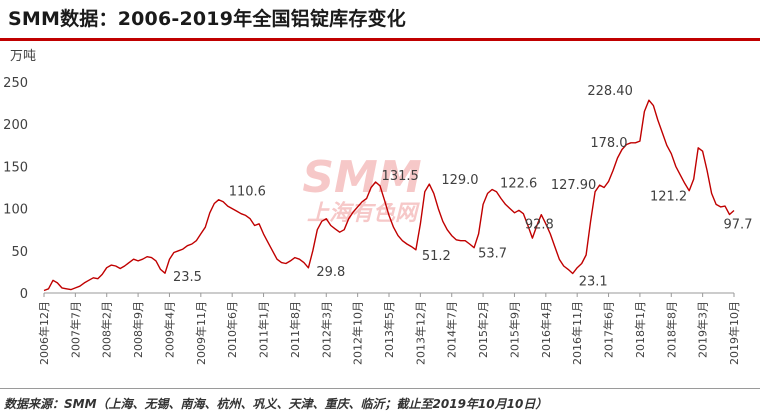 Image resolution: width=760 pixels, height=418 pixels. Describe the element at coordinates (668, 197) in the screenshot. I see `data-label: 121.2` at that location.